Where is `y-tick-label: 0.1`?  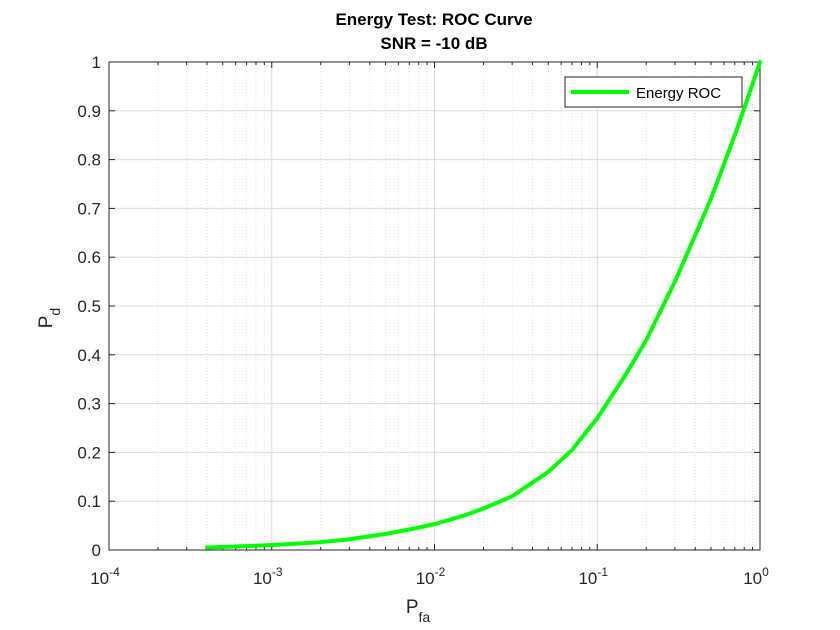 y-tick-label: 0.1 is located at coordinates (89, 501).